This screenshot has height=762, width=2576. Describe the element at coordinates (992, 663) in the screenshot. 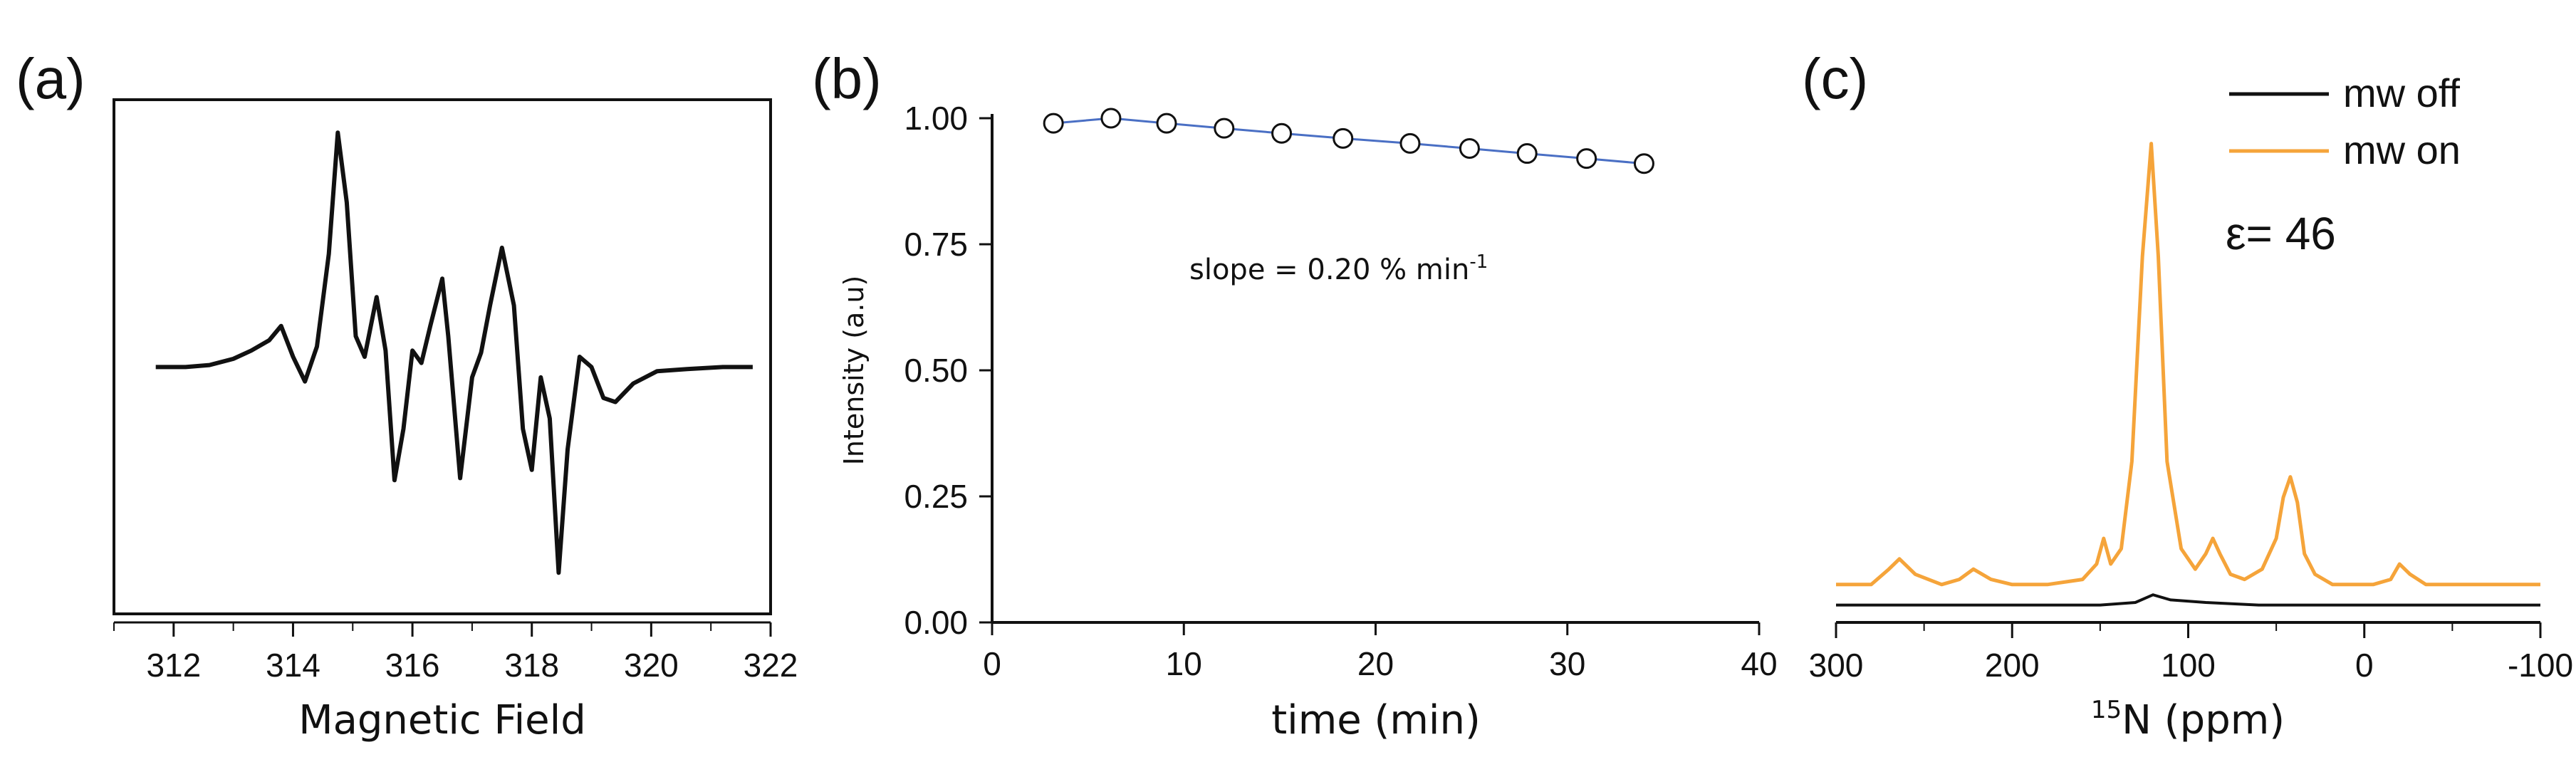

I see `b-x-tick-label: 0` at that location.